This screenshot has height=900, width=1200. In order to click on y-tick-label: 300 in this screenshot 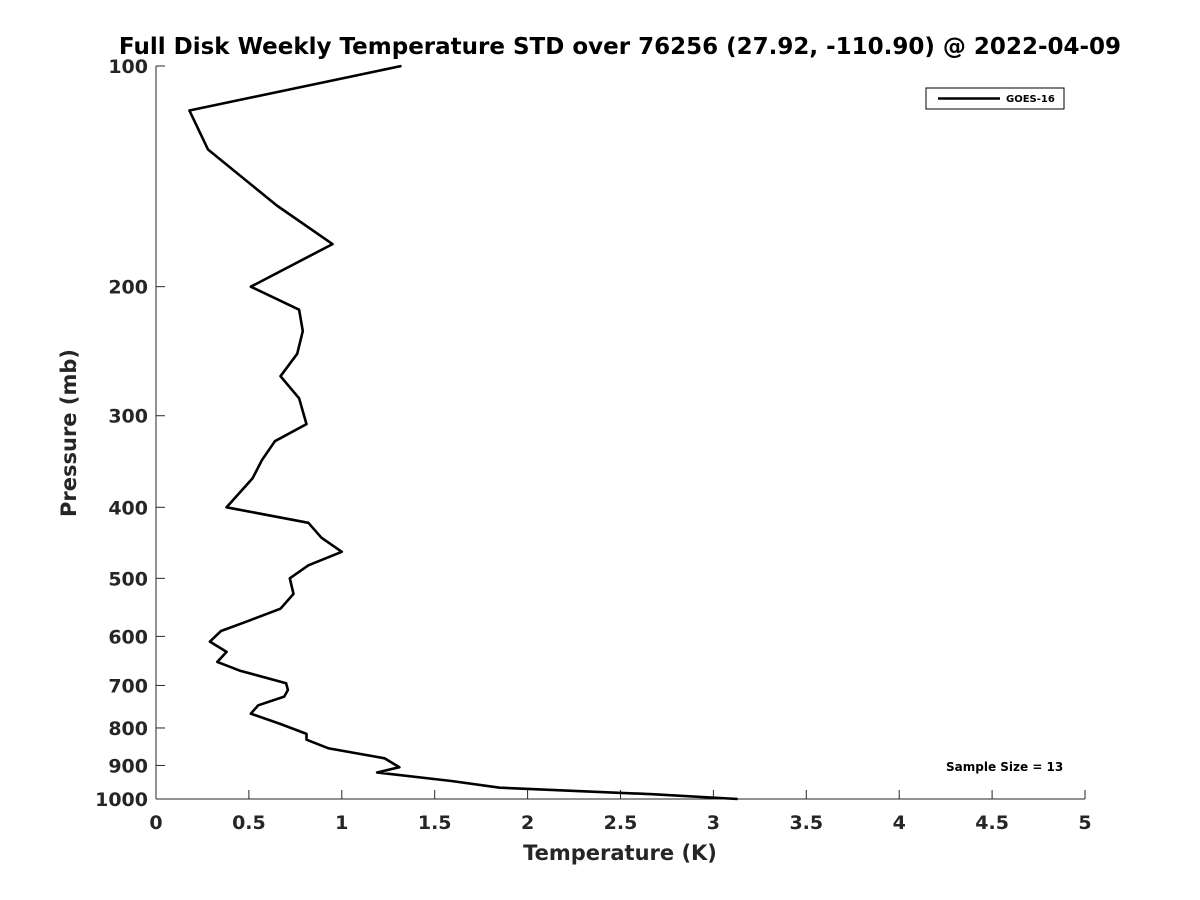, I will do `click(128, 417)`.